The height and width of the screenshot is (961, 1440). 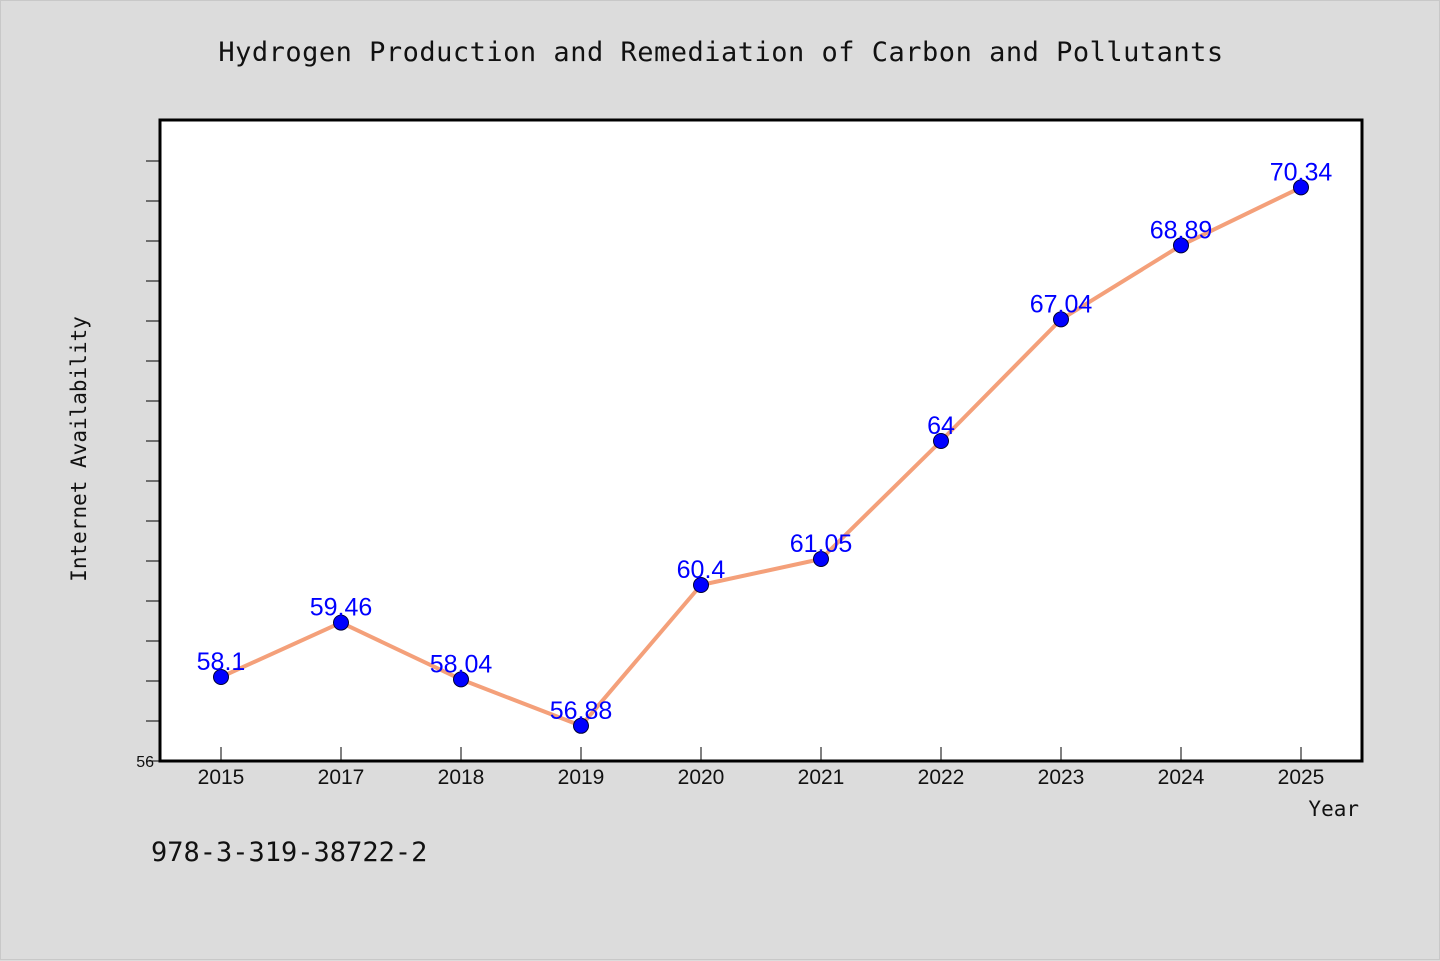 I want to click on data-label: 68.89, so click(x=1181, y=230).